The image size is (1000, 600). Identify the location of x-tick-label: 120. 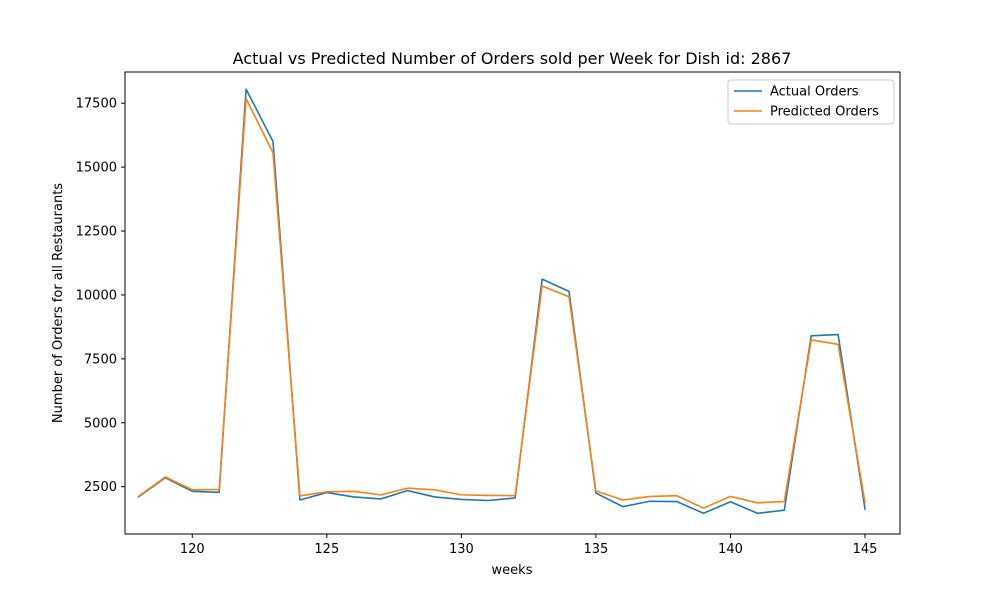
(192, 549).